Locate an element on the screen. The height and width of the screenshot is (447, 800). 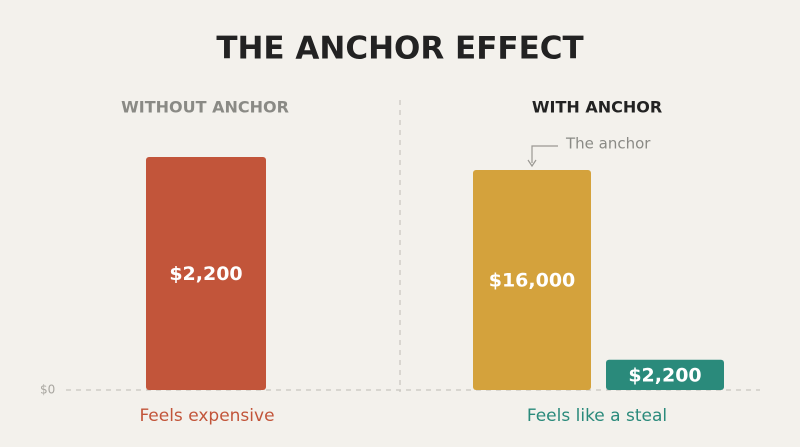
value-label: $16,000 is located at coordinates (532, 281).